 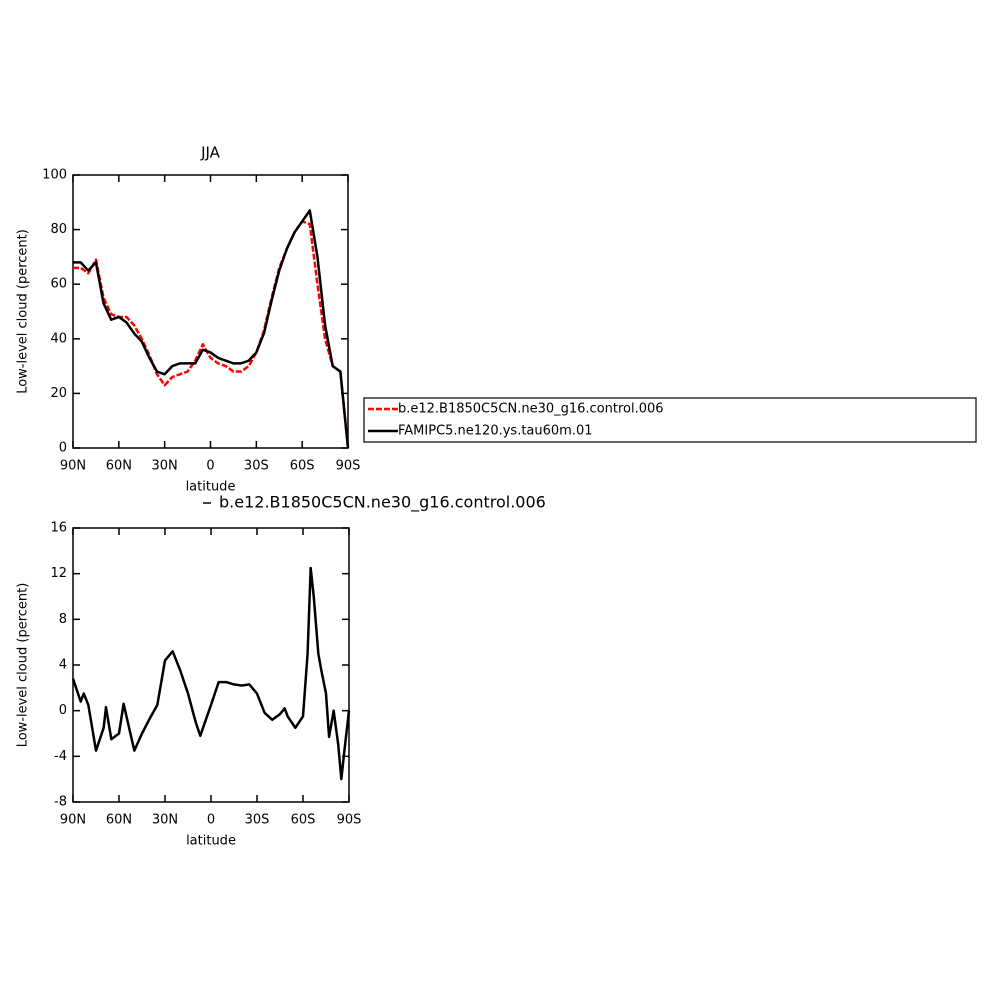 I want to click on legend-box, so click(x=670, y=420).